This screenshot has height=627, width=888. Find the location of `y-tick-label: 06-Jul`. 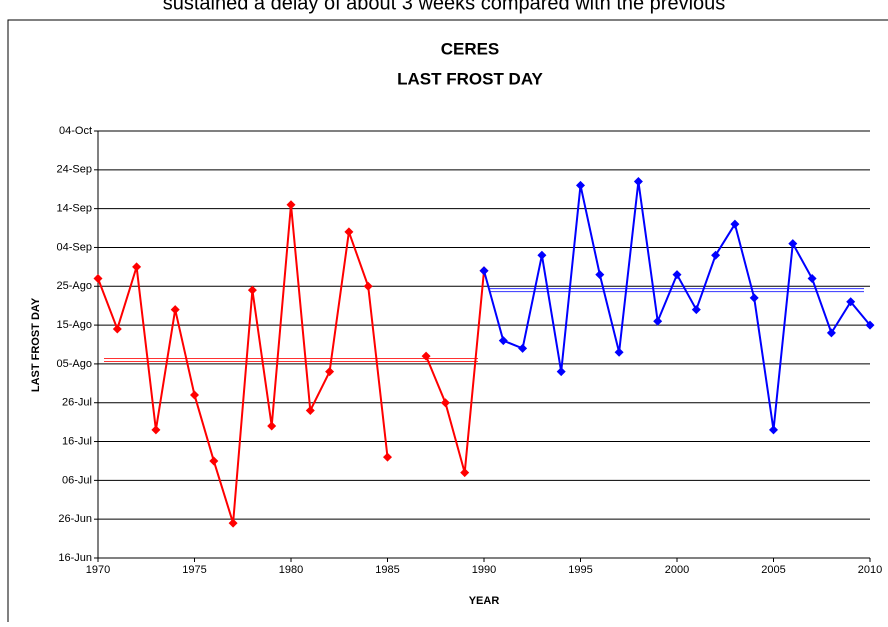

y-tick-label: 06-Jul is located at coordinates (77, 480).